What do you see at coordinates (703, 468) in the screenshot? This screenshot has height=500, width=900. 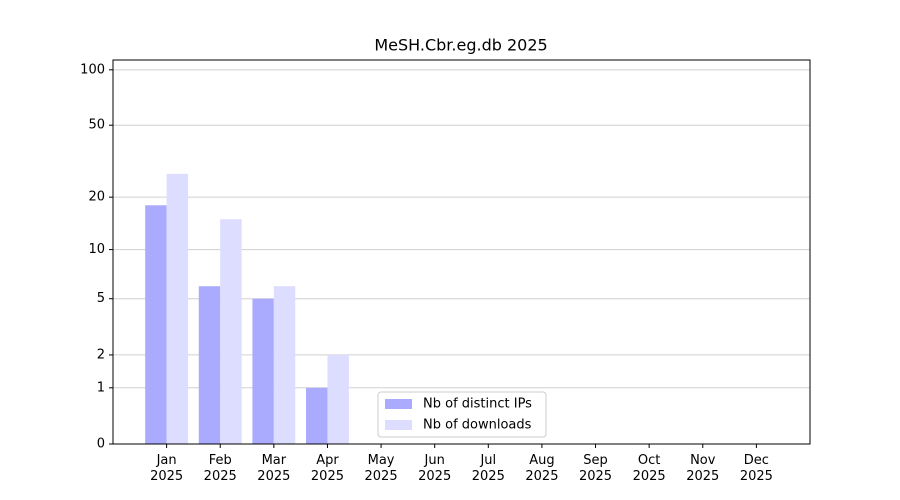 I see `x-tick-label: Nov 2025` at bounding box center [703, 468].